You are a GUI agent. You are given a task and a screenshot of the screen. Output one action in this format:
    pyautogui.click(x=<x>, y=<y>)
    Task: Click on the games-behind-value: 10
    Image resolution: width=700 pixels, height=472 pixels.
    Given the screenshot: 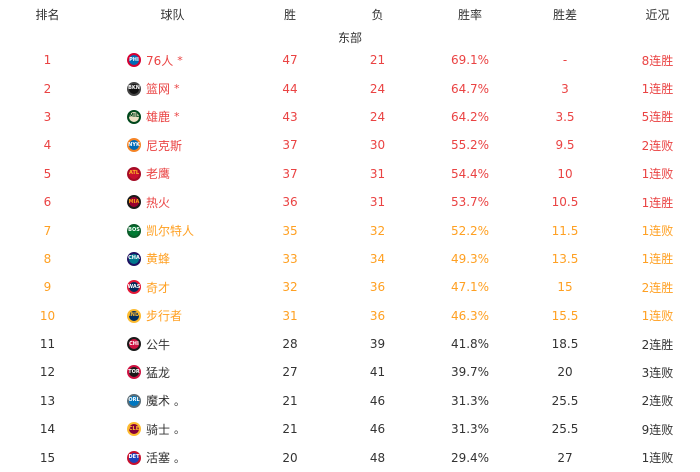 What is the action you would take?
    pyautogui.click(x=565, y=173)
    